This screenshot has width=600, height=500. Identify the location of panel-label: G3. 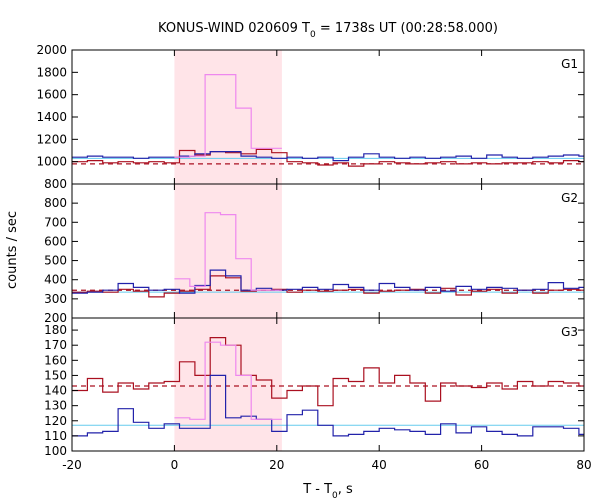
(569, 332).